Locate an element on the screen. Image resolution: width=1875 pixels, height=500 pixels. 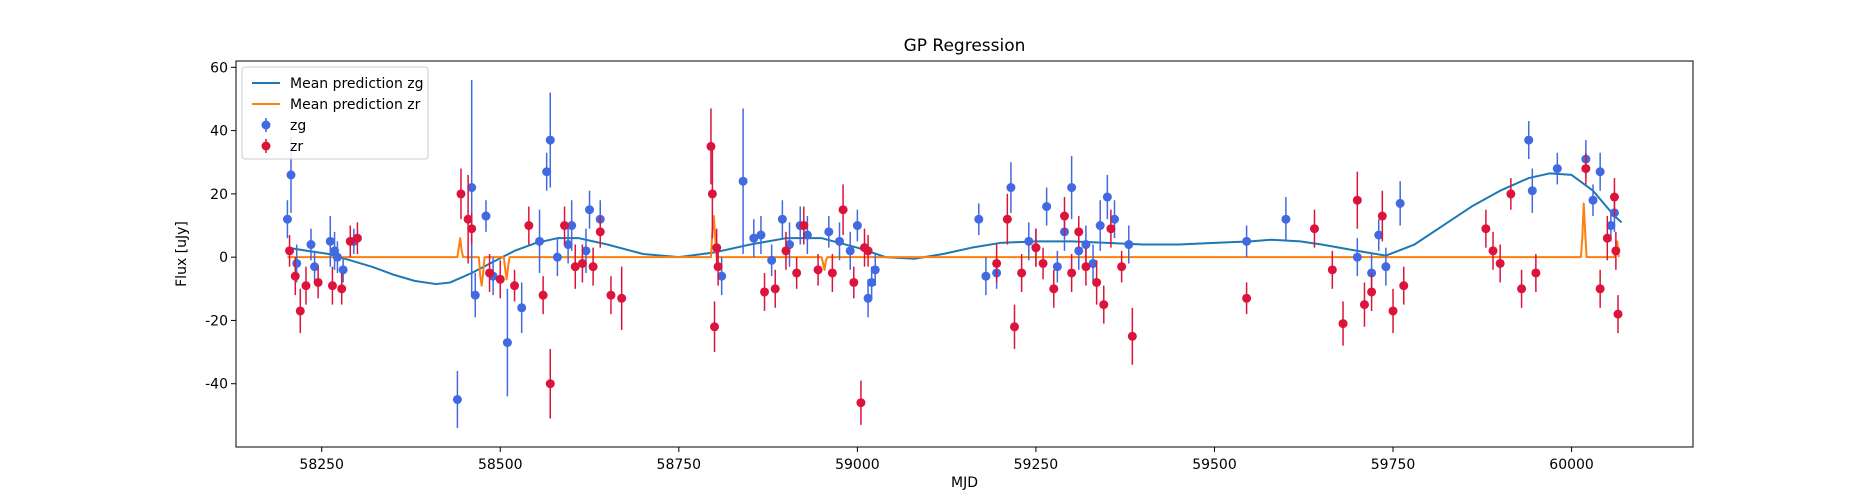
legend-label-zr: zr is located at coordinates (296, 147).